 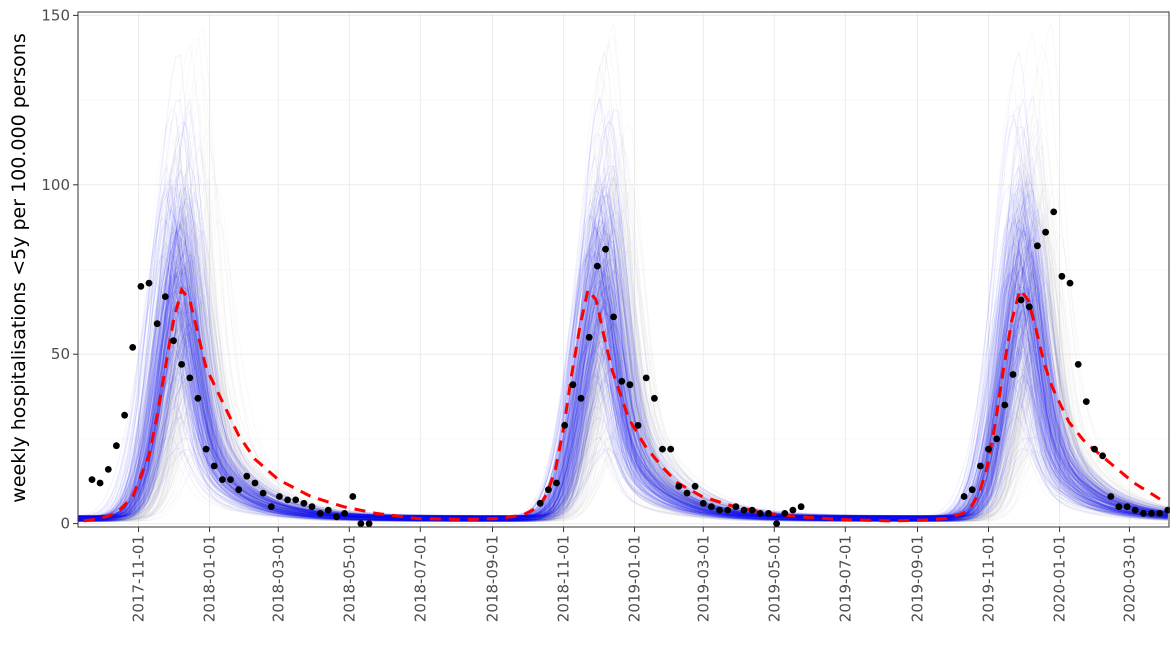 I want to click on blue-trajectory, so click(x=623, y=466).